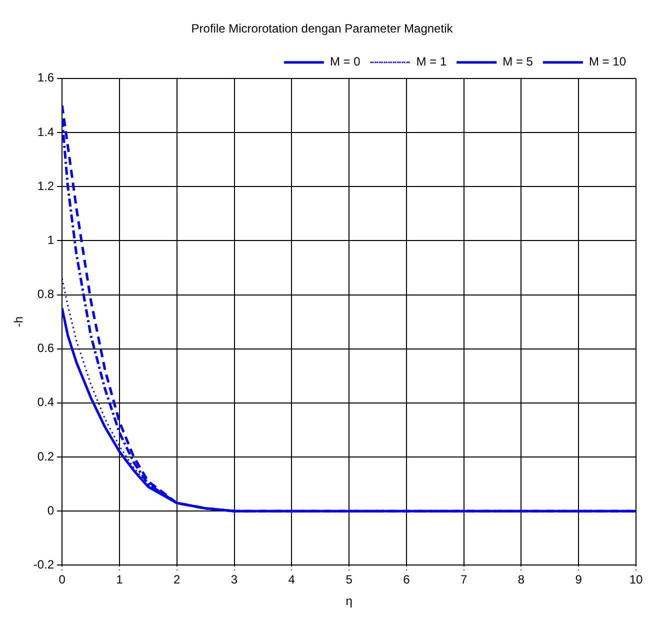 This screenshot has height=627, width=657. I want to click on legend-label: M = 10, so click(607, 61).